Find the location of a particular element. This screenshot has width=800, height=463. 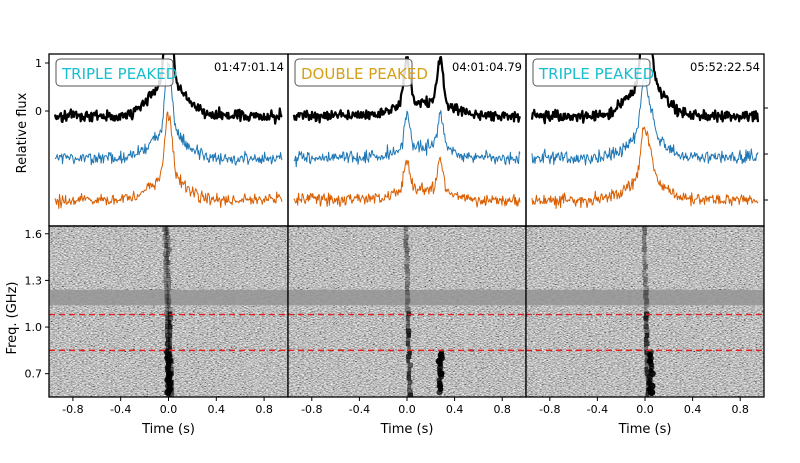

freq-tick-label: 1.0 is located at coordinates (34, 327).